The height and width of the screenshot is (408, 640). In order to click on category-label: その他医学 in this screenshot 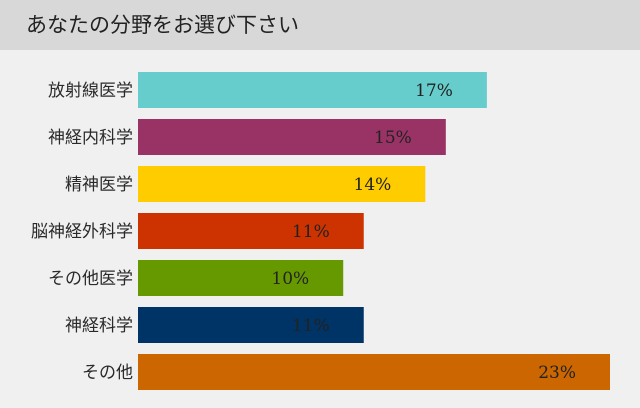, I will do `click(90, 279)`.